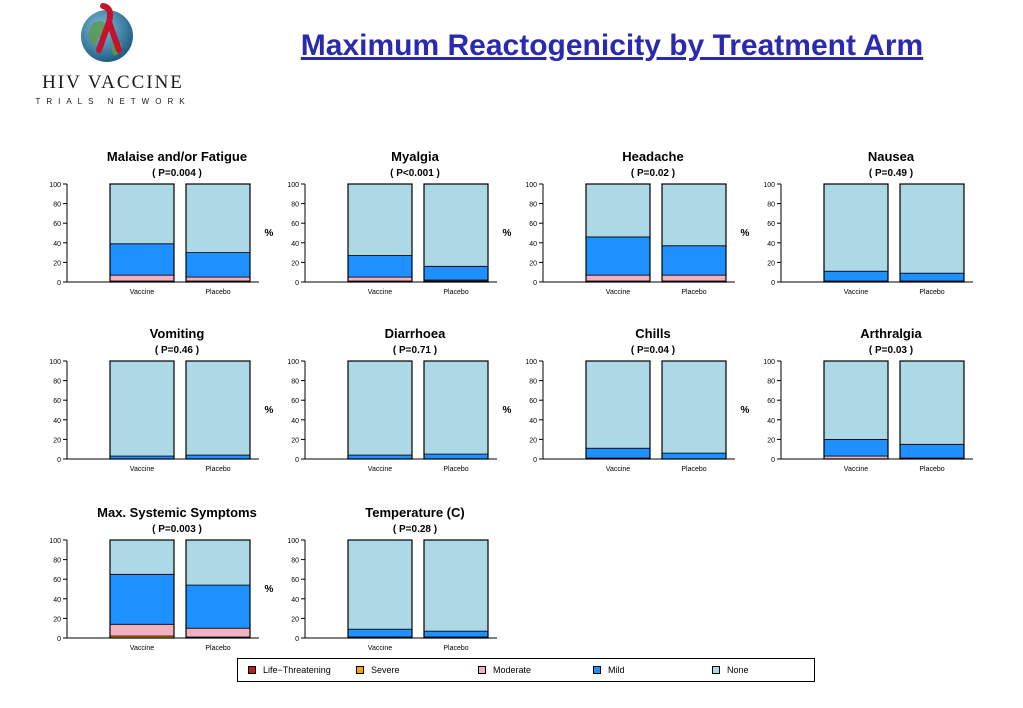 Image resolution: width=1023 pixels, height=708 pixels. Describe the element at coordinates (177, 173) in the screenshot. I see `chart-pvalue: ( P=0.004 )` at that location.